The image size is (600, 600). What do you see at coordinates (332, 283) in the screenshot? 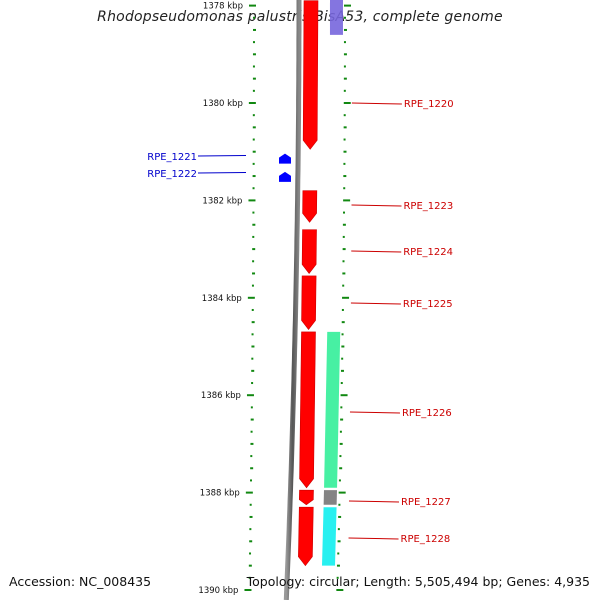
I see `features-layer` at bounding box center [332, 283].